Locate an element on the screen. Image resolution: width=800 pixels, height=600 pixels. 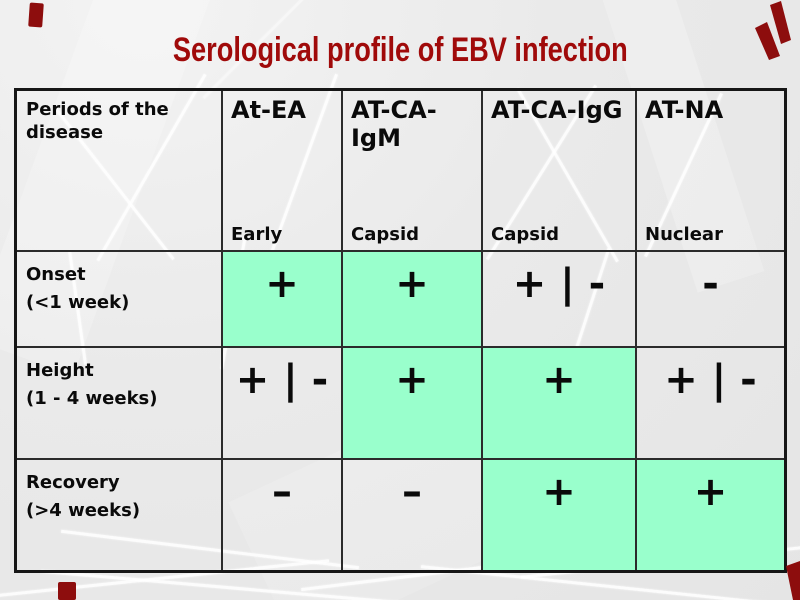
column-header-at-ca-igg: AT-CA-IgG Capsid is located at coordinates (560, 171).